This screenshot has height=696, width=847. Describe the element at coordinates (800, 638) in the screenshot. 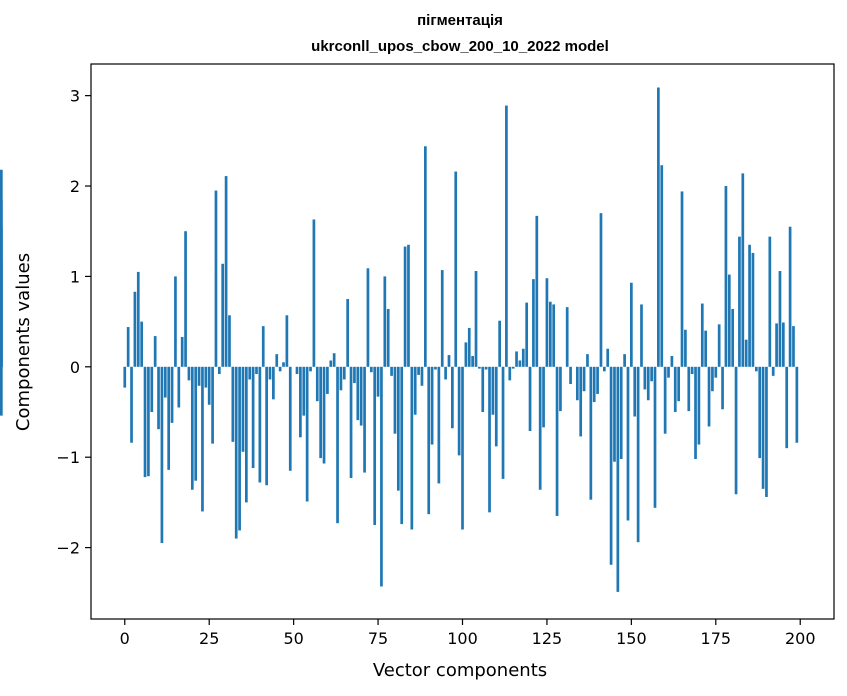

I see `x-tick-label: 200` at that location.